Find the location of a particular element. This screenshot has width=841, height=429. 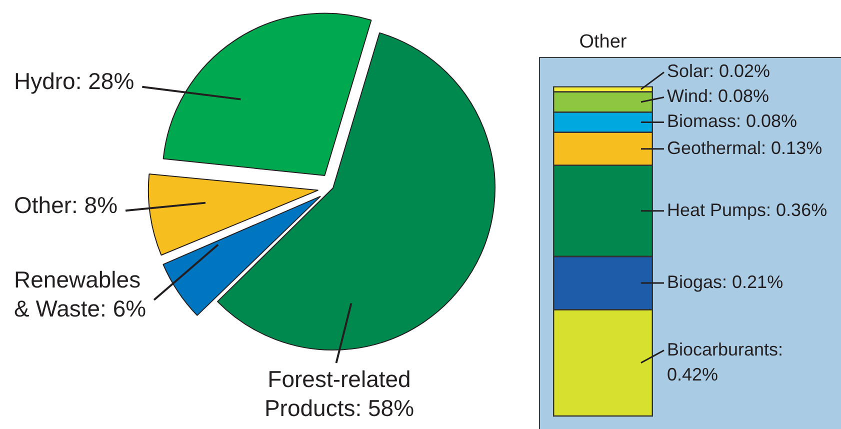

text: Heat Pumps: 0.36% is located at coordinates (747, 210).